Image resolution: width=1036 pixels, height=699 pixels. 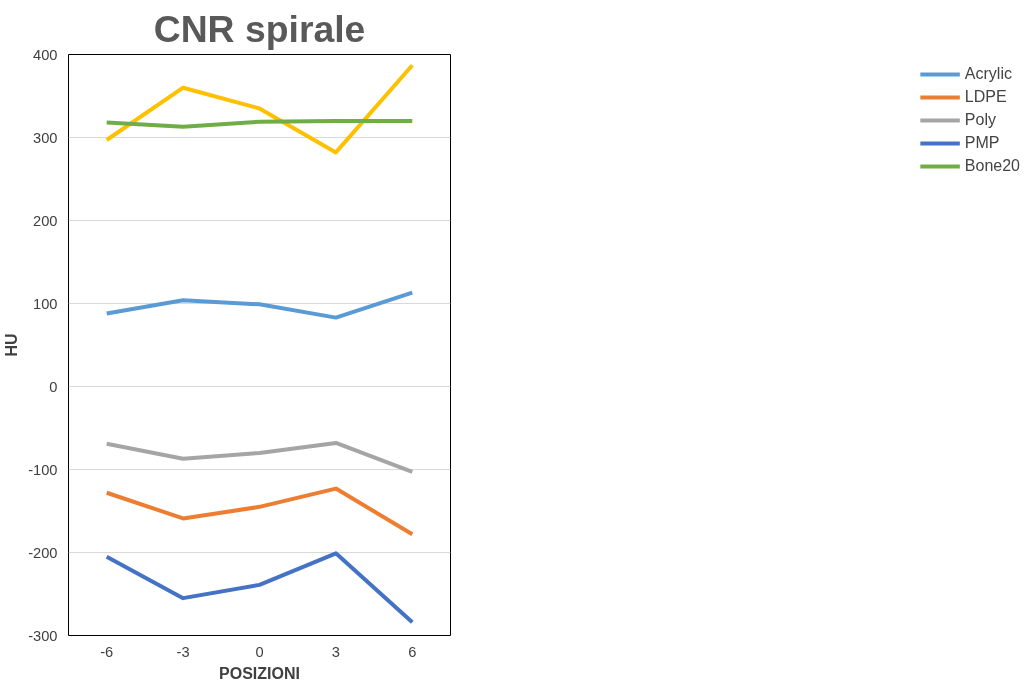 I want to click on y-tick-label: 100, so click(x=45, y=303).